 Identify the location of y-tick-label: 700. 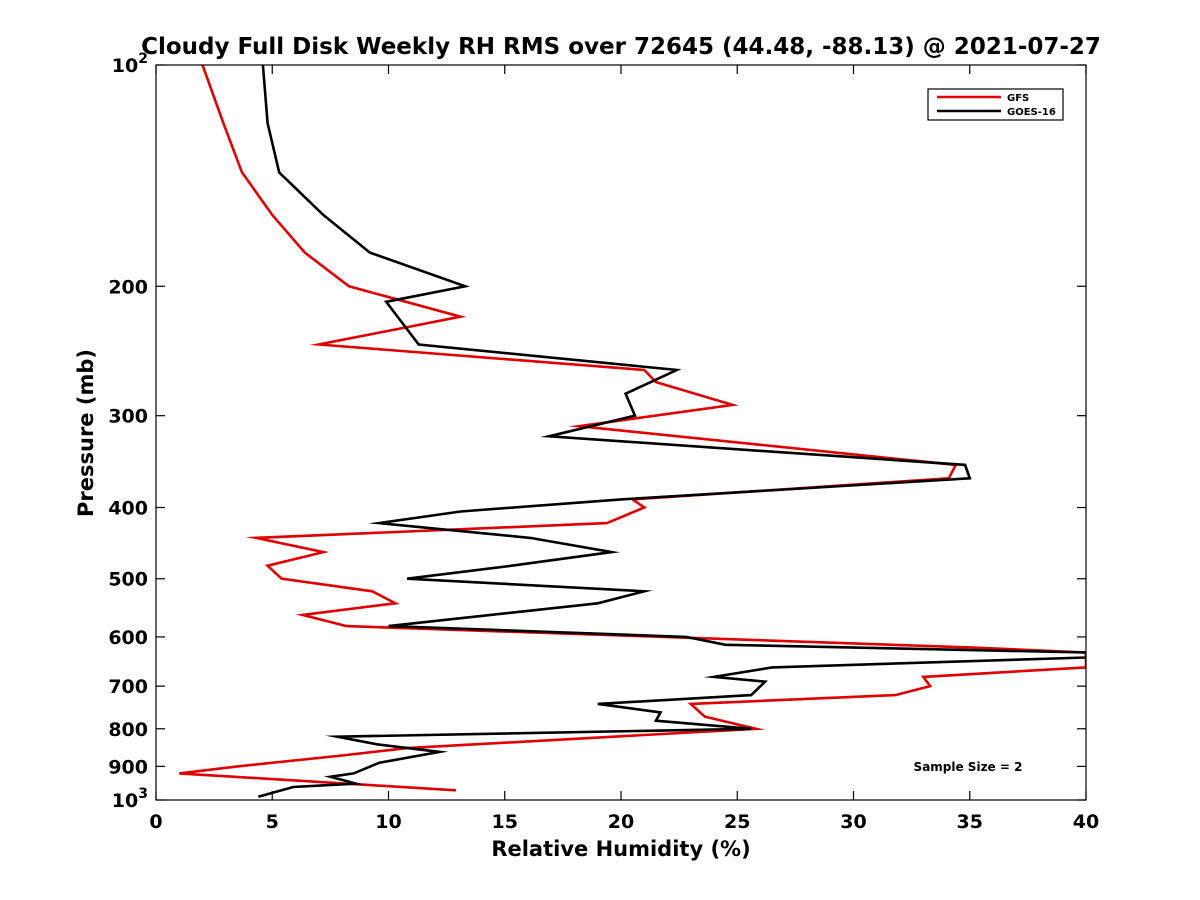
(128, 687).